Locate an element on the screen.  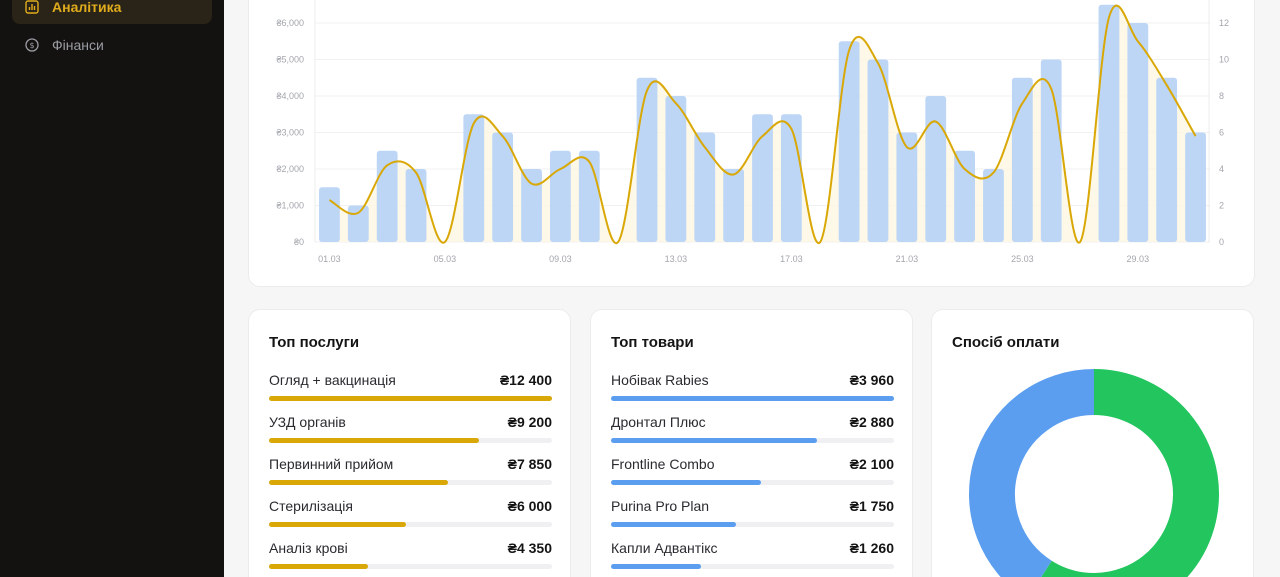
item-value: ₴7 850 is located at coordinates (529, 464).